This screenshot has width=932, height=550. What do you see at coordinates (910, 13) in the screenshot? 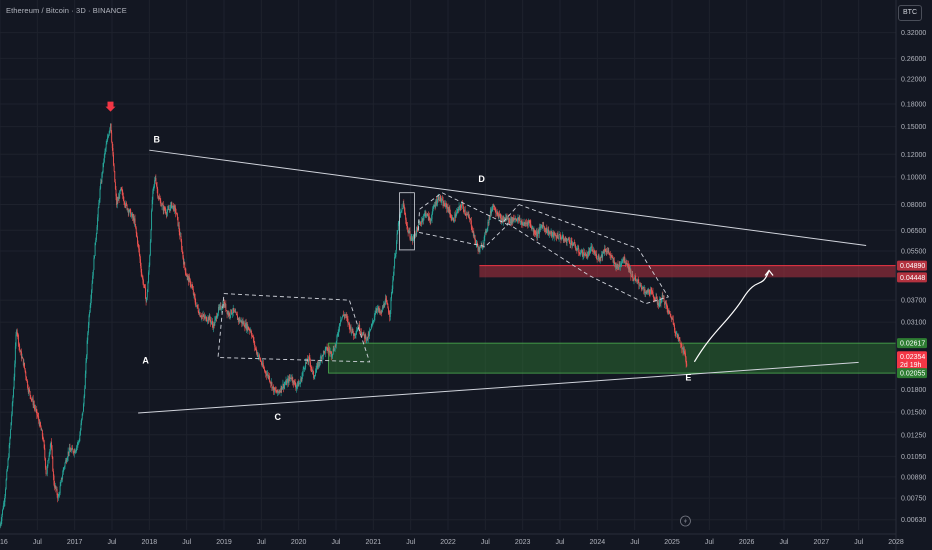
I see `currency-badge: BTC` at bounding box center [910, 13].